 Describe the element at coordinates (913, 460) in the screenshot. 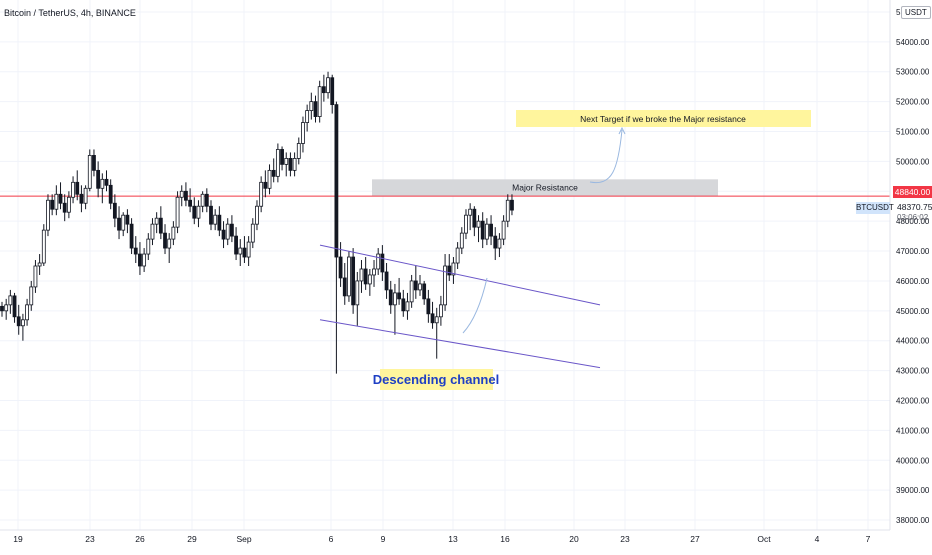

I see `price-tick-label: 40000.00` at that location.